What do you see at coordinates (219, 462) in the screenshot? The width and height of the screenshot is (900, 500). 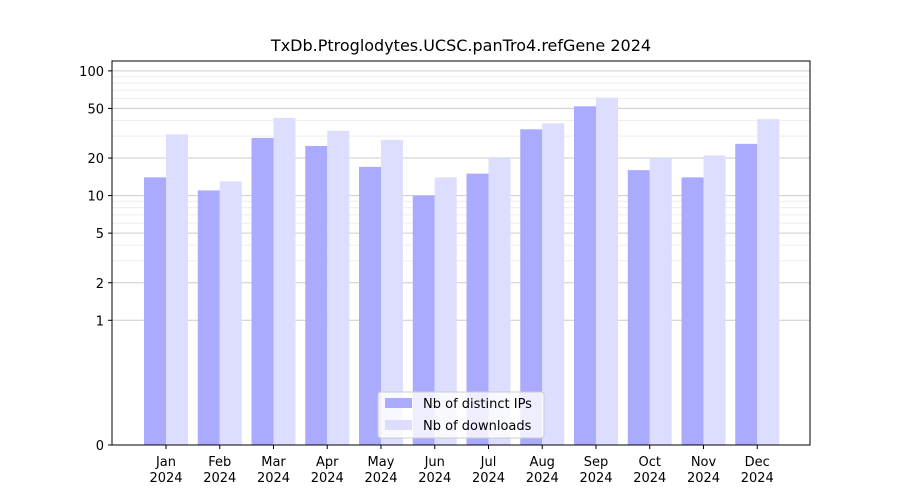 I see `x-tick-label-month: Feb` at bounding box center [219, 462].